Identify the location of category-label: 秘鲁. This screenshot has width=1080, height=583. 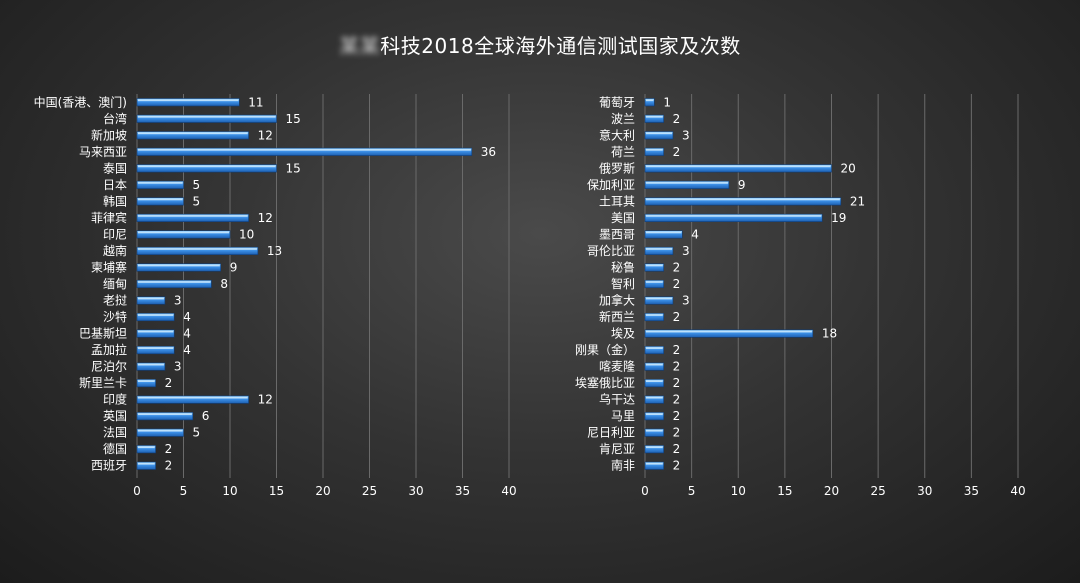
(623, 267).